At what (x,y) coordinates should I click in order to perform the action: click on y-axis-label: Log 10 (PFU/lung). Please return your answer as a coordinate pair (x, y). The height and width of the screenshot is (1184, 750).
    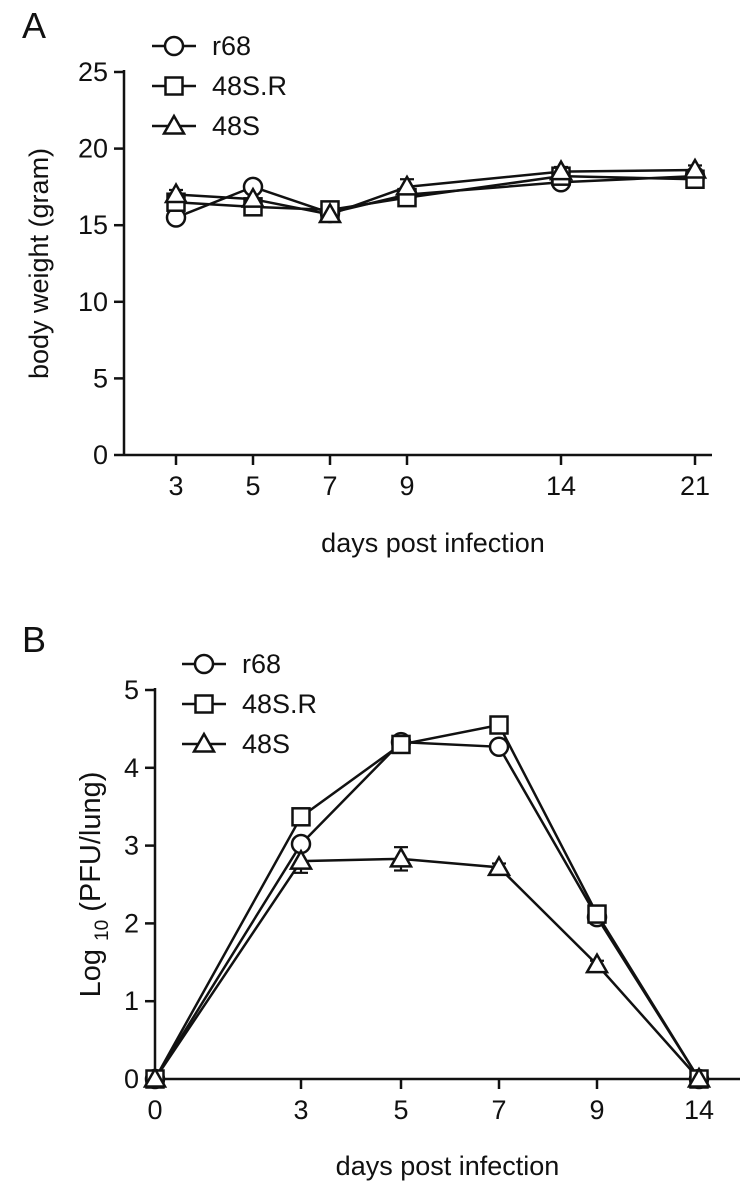
    Looking at the image, I should click on (94, 885).